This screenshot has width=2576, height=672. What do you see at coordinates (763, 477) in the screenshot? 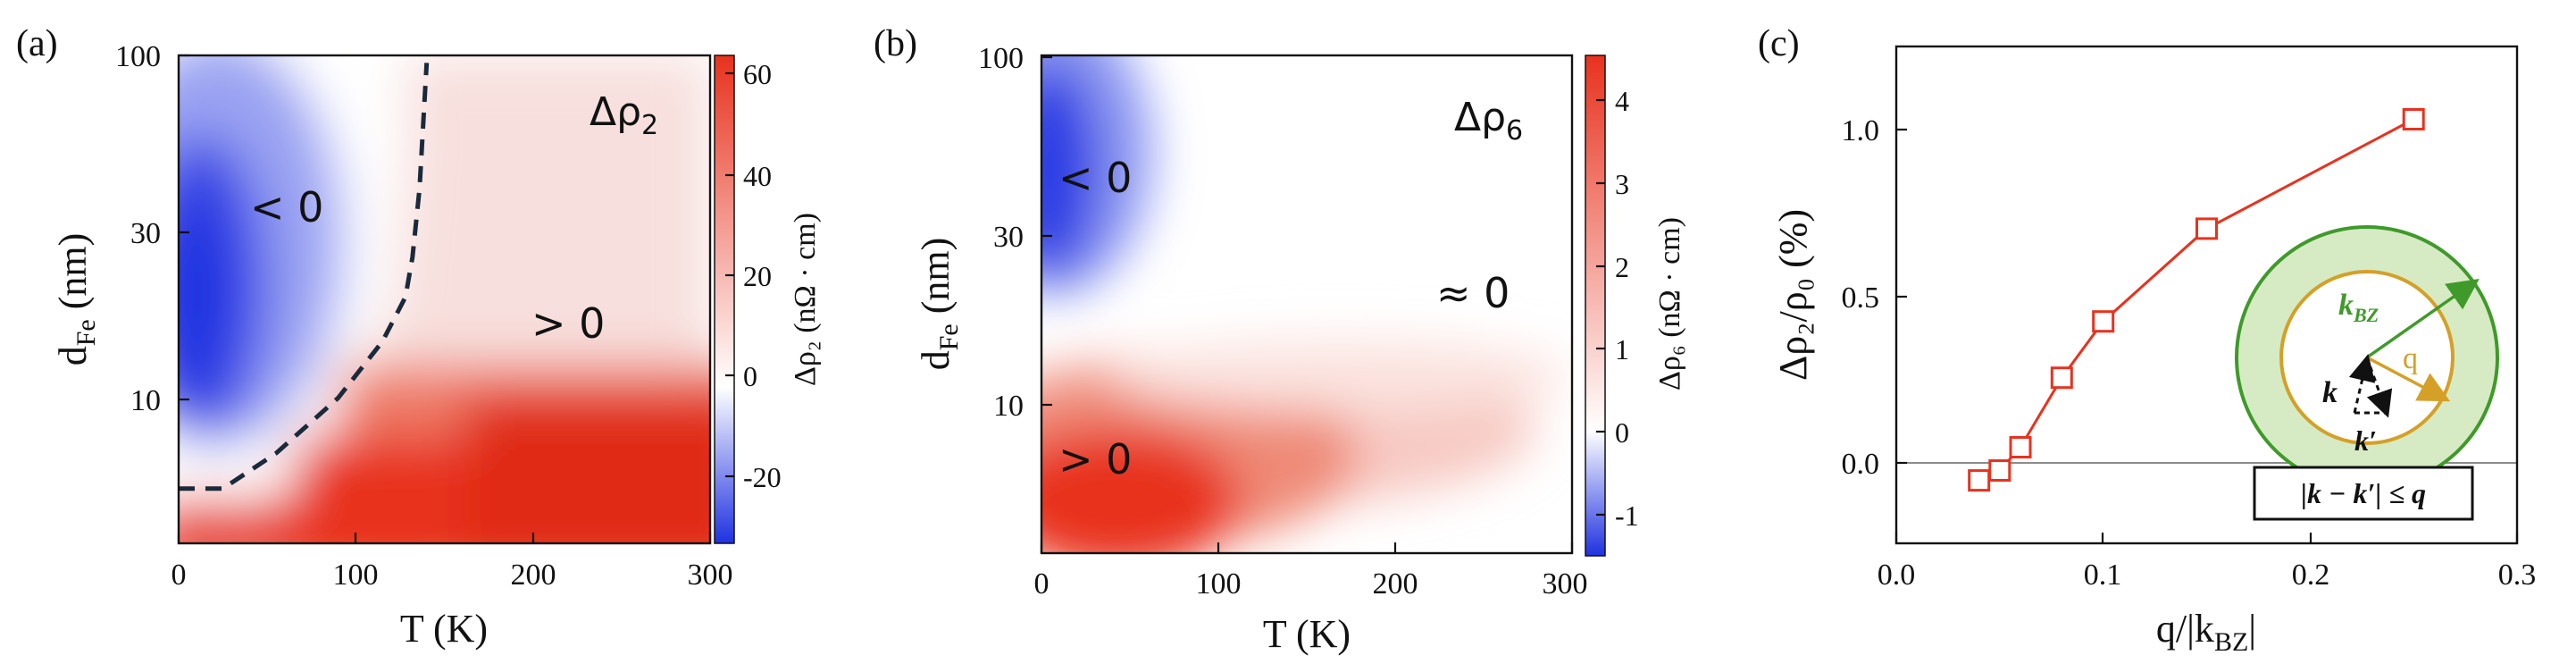
I see `colorbar-tick-label: -20` at bounding box center [763, 477].